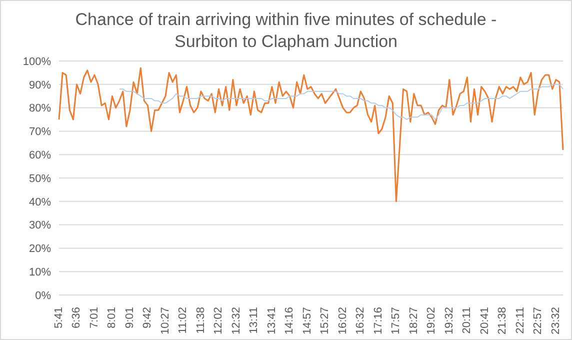 The width and height of the screenshot is (572, 340). Describe the element at coordinates (59, 317) in the screenshot. I see `x-tick-label: 5:41` at that location.